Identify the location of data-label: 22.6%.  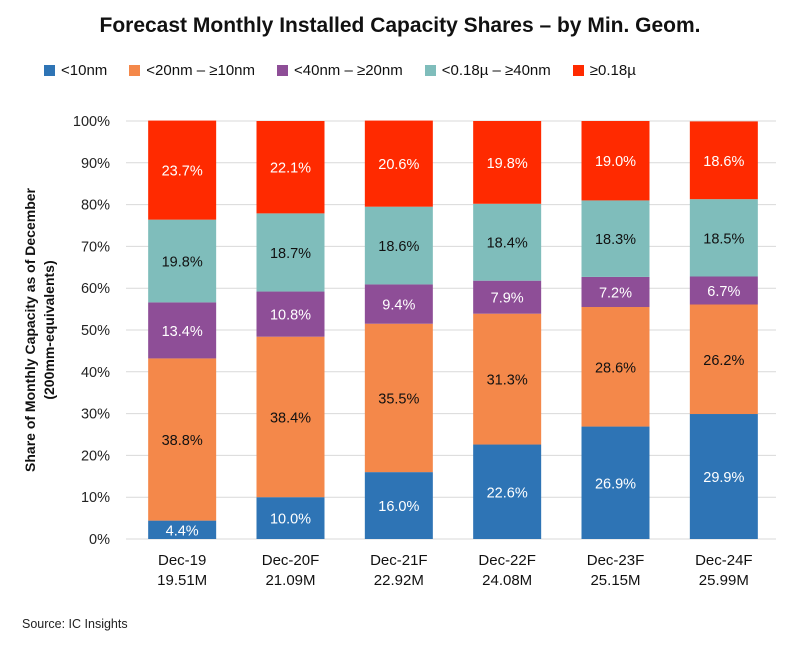
(507, 493).